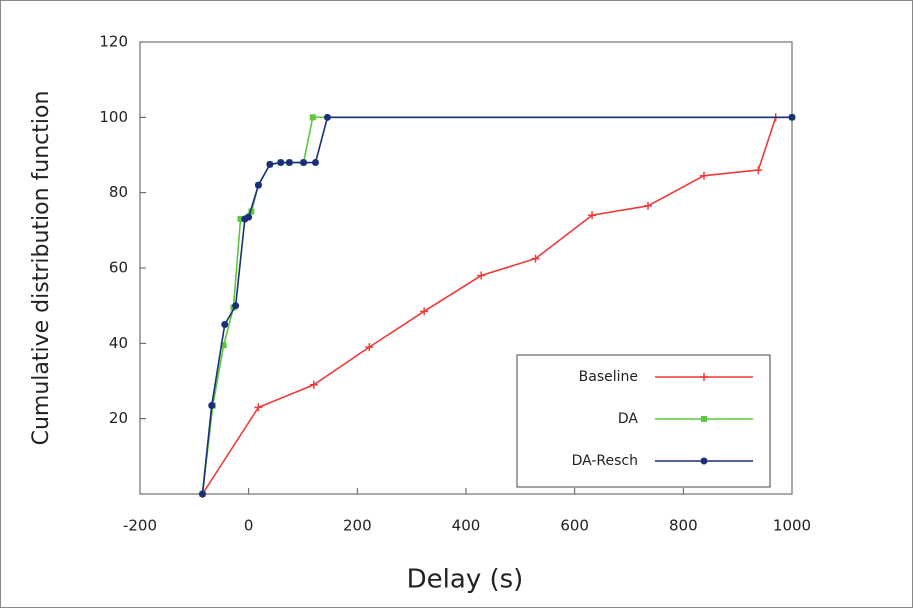 This screenshot has width=913, height=608. I want to click on legend-label: DA, so click(628, 419).